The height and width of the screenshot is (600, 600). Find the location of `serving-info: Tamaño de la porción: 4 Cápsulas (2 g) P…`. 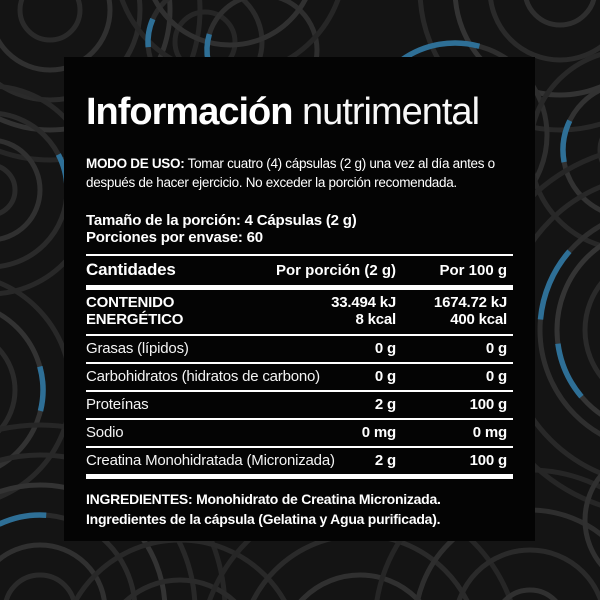

serving-info: Tamaño de la porción: 4 Cápsulas (2 g) P… is located at coordinates (299, 229).